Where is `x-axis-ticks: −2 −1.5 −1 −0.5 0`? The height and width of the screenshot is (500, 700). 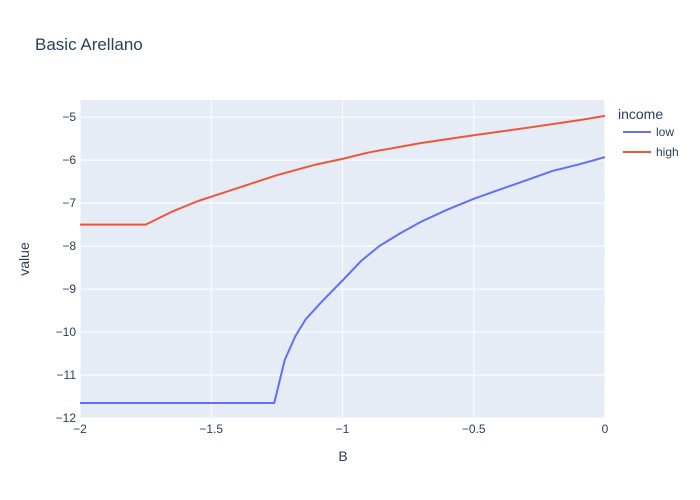 x-axis-ticks: −2 −1.5 −1 −0.5 0 is located at coordinates (341, 429).